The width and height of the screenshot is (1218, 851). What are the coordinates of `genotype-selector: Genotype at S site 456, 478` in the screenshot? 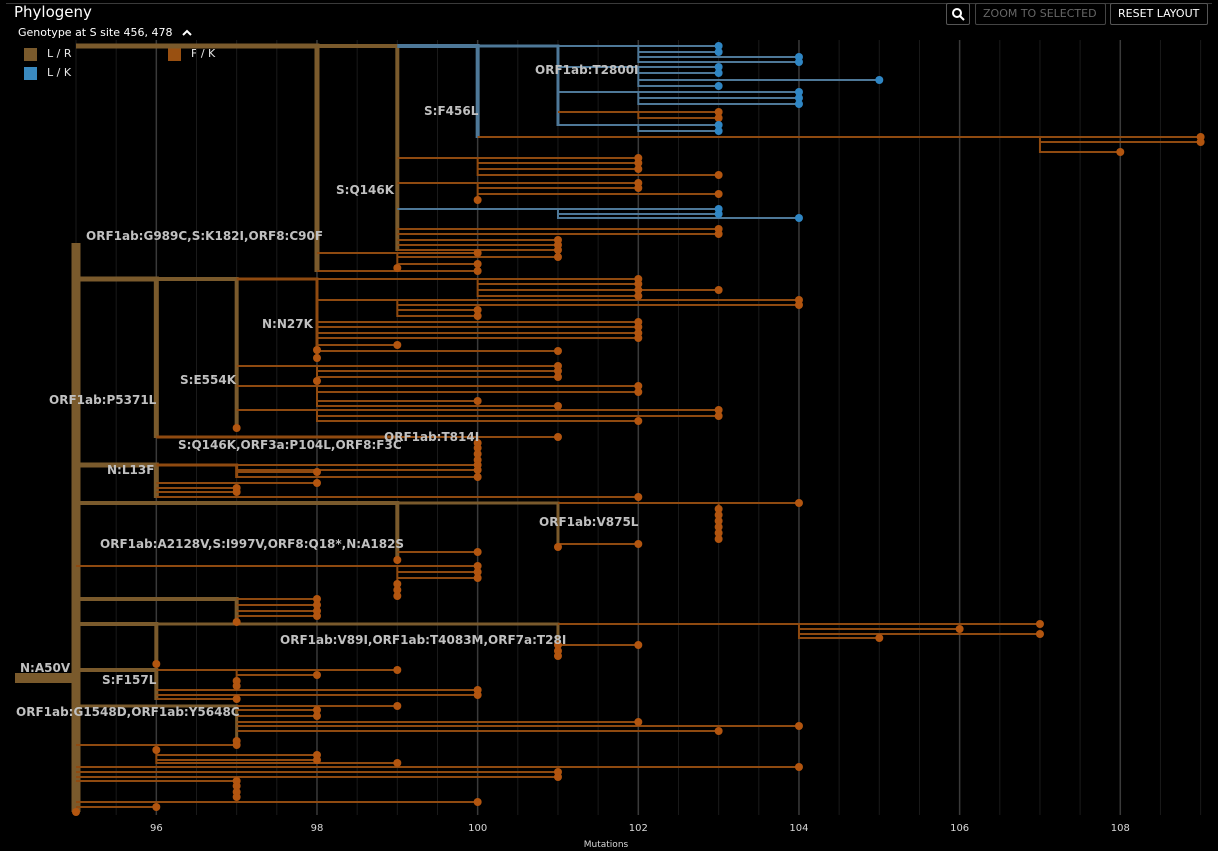 It's located at (105, 32).